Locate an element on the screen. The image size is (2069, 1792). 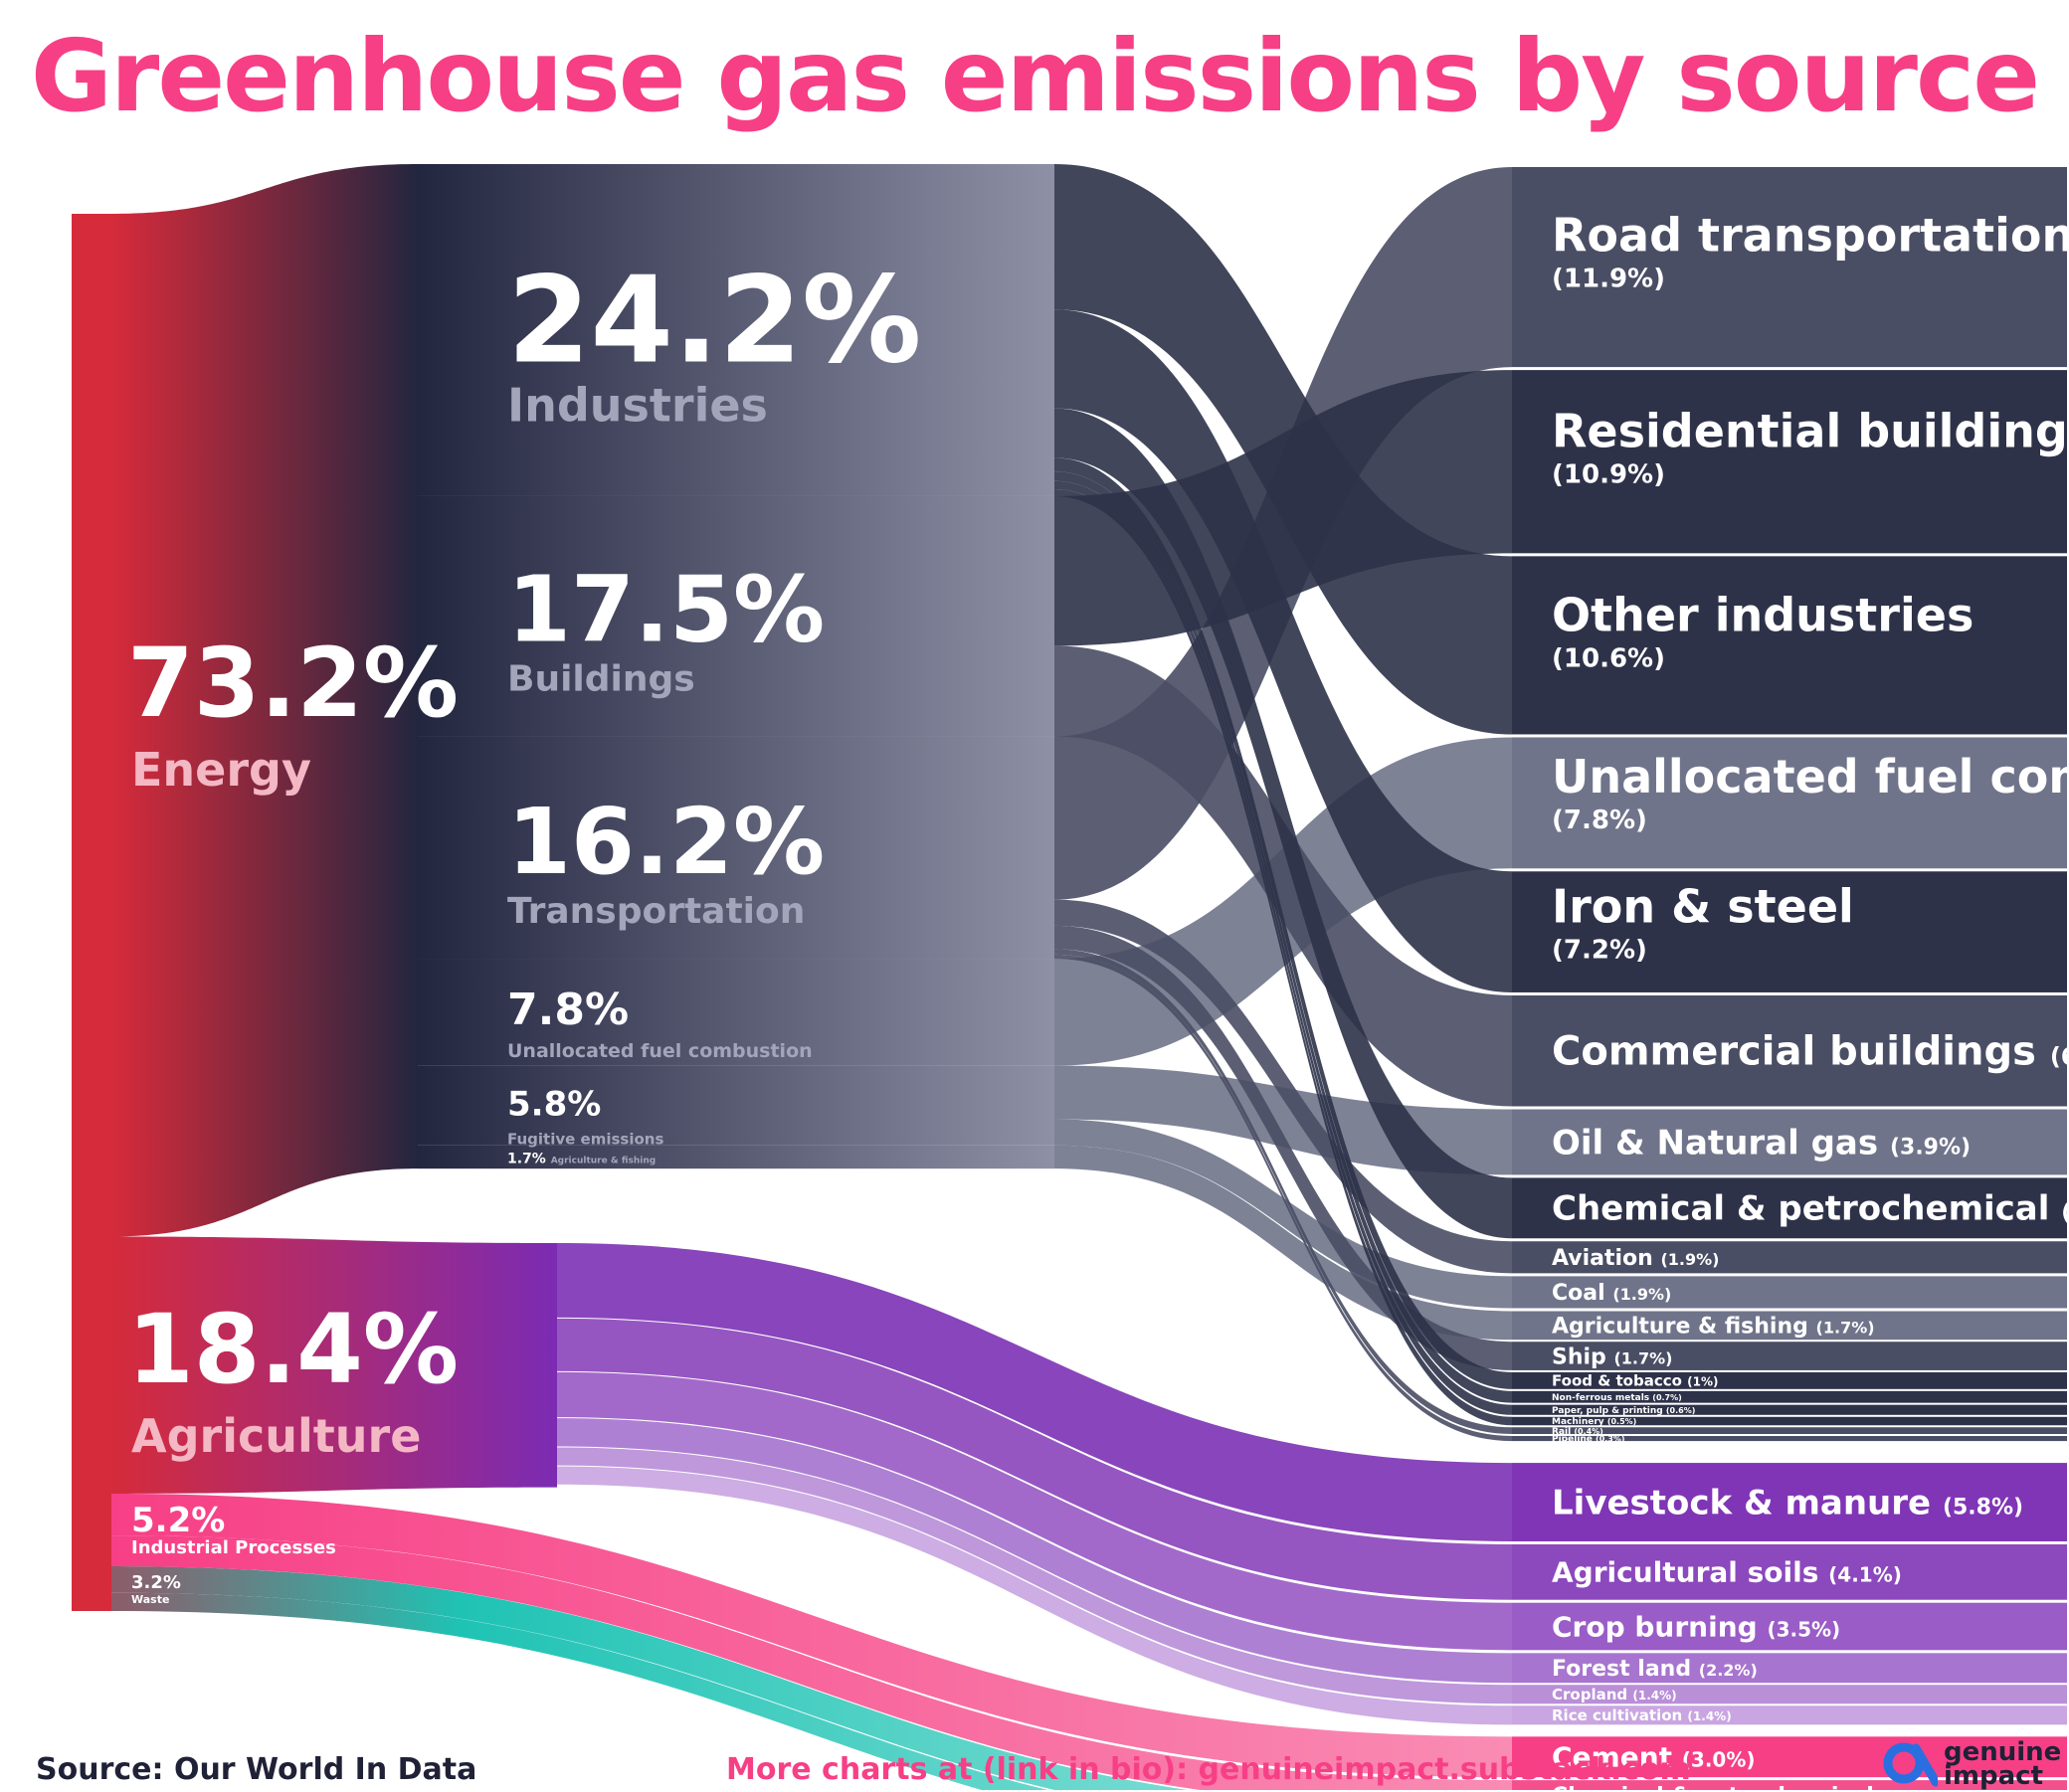
flow-agricultural-soils is located at coordinates (1034, 1459).